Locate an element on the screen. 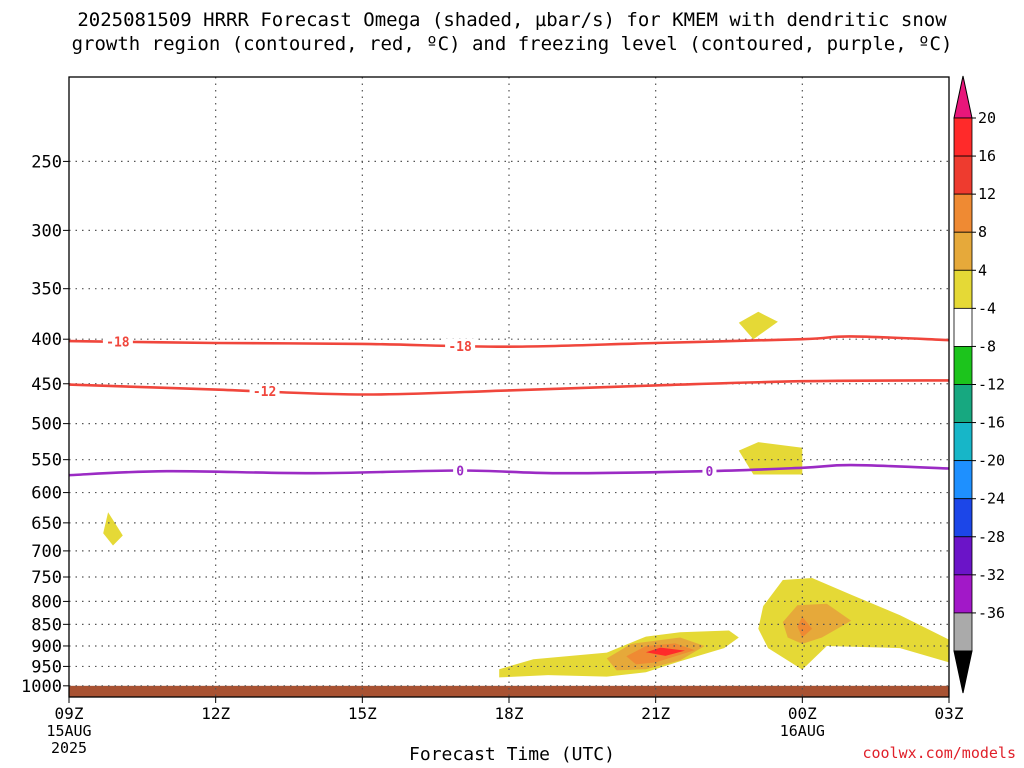  colorbar-label-4: 4 is located at coordinates (982, 270).